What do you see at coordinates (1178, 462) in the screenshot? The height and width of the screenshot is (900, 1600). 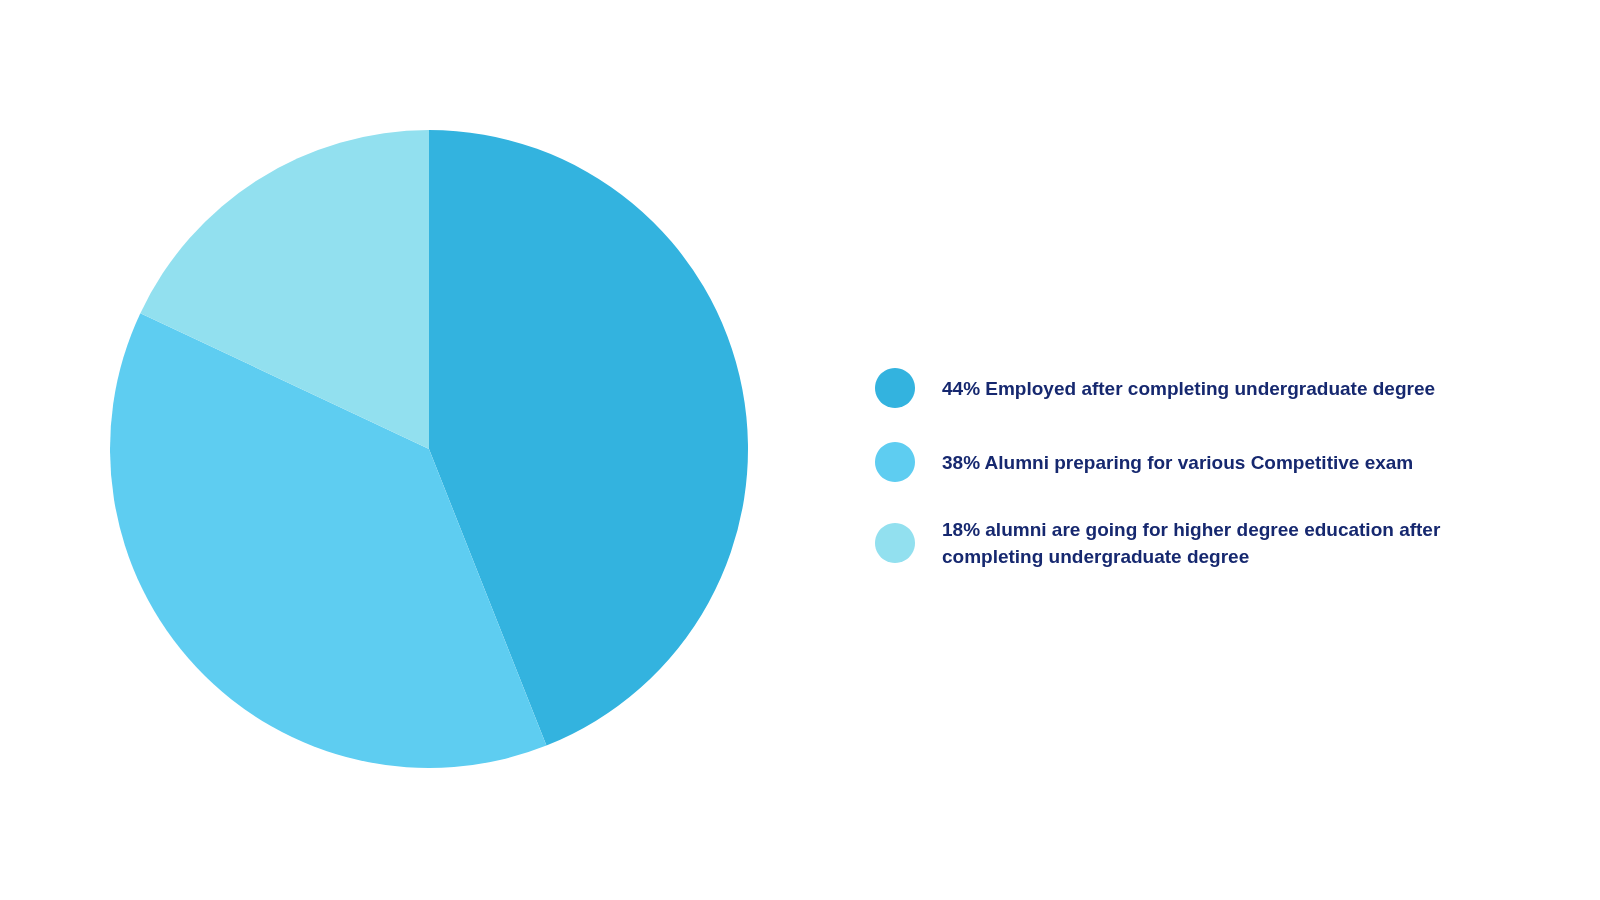 I see `legend-label: 38% Alumni preparing for various Competitive exam` at bounding box center [1178, 462].